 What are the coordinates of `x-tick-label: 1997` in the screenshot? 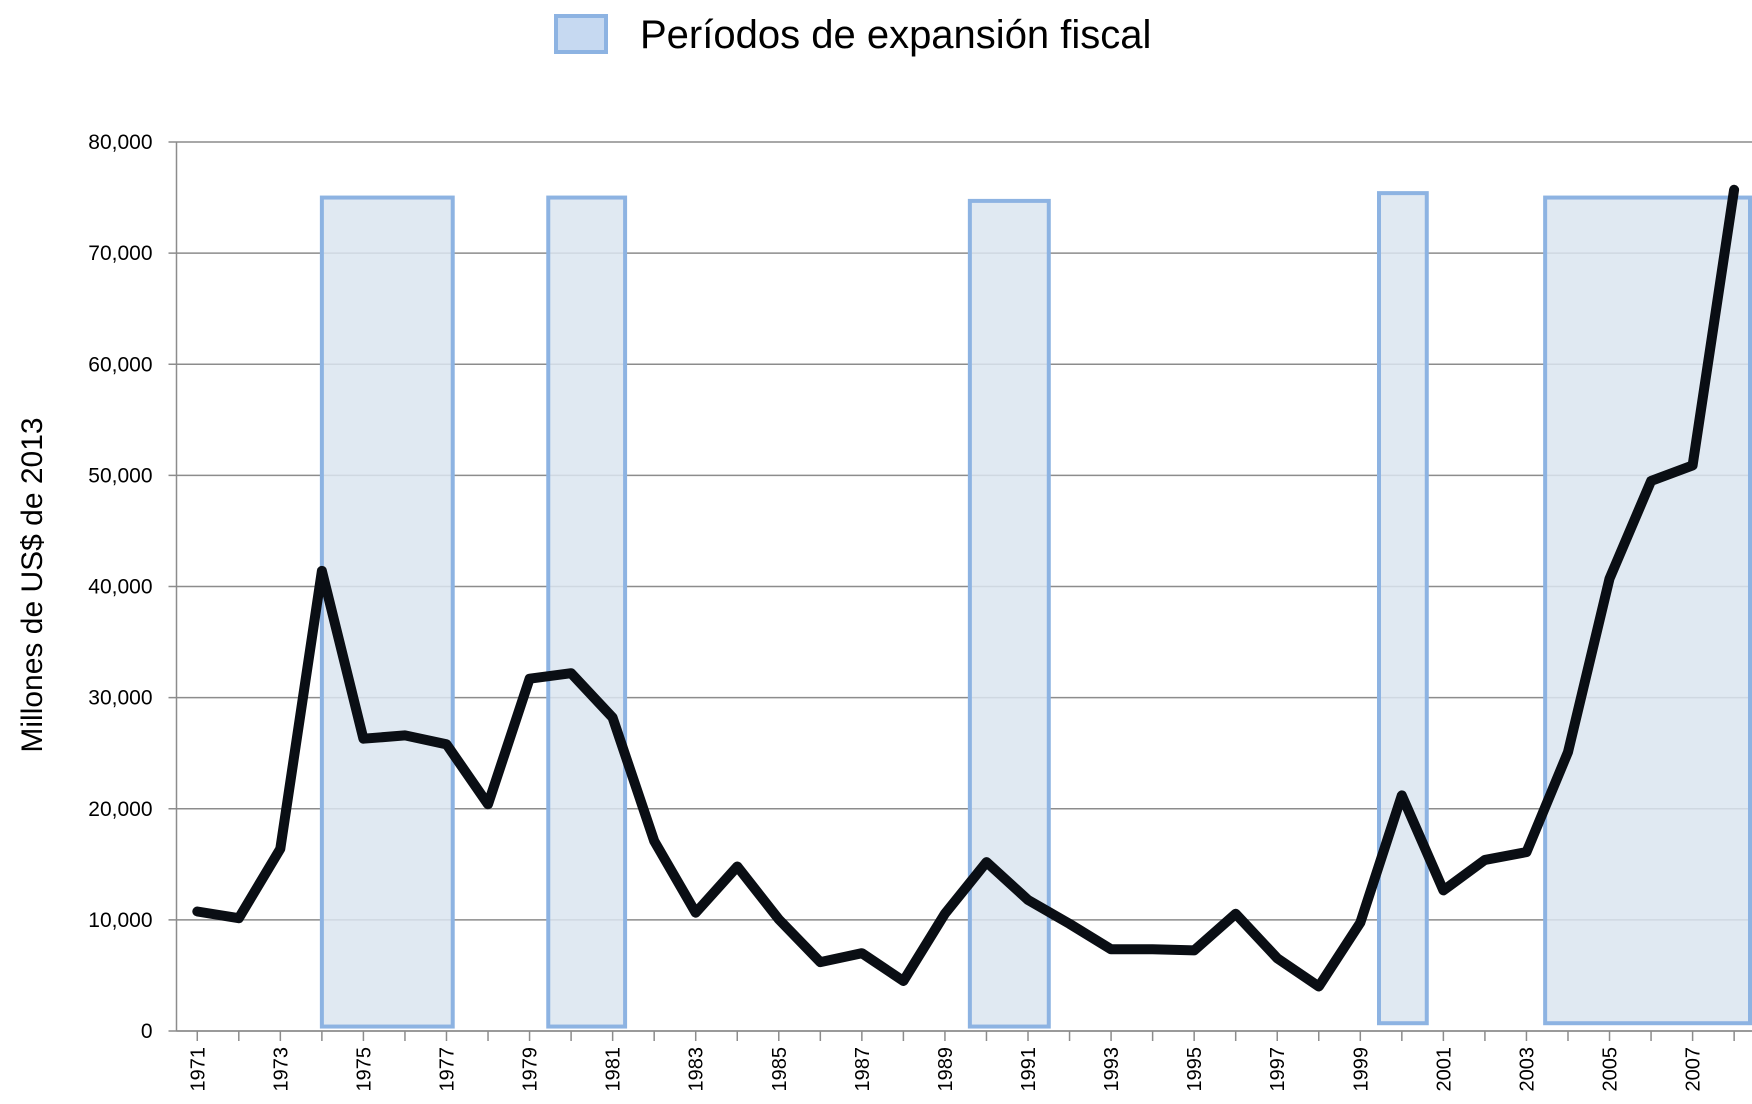 It's located at (1278, 1069).